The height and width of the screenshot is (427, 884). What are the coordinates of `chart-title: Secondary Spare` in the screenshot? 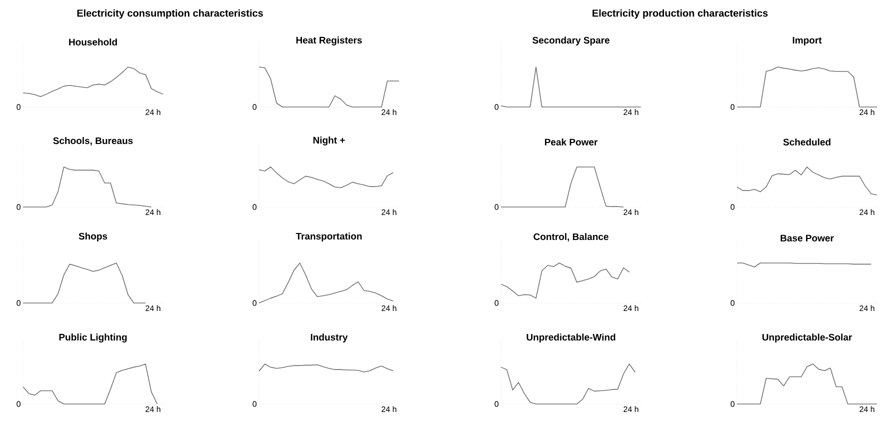 It's located at (571, 41).